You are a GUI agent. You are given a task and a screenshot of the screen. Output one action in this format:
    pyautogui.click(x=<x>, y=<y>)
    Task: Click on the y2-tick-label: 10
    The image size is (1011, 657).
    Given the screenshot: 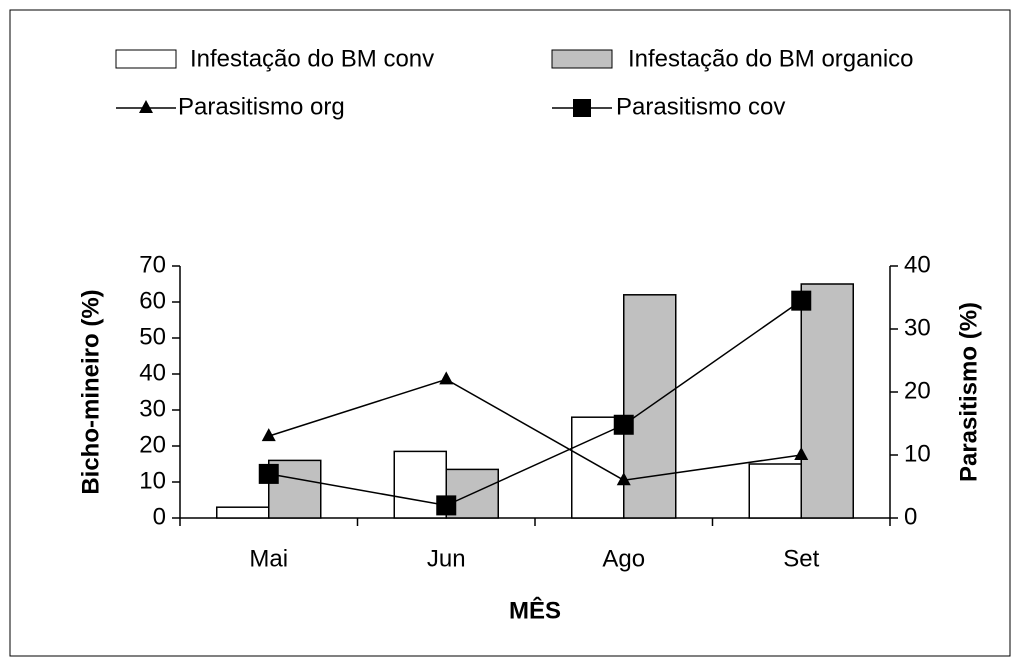 What is the action you would take?
    pyautogui.click(x=917, y=453)
    